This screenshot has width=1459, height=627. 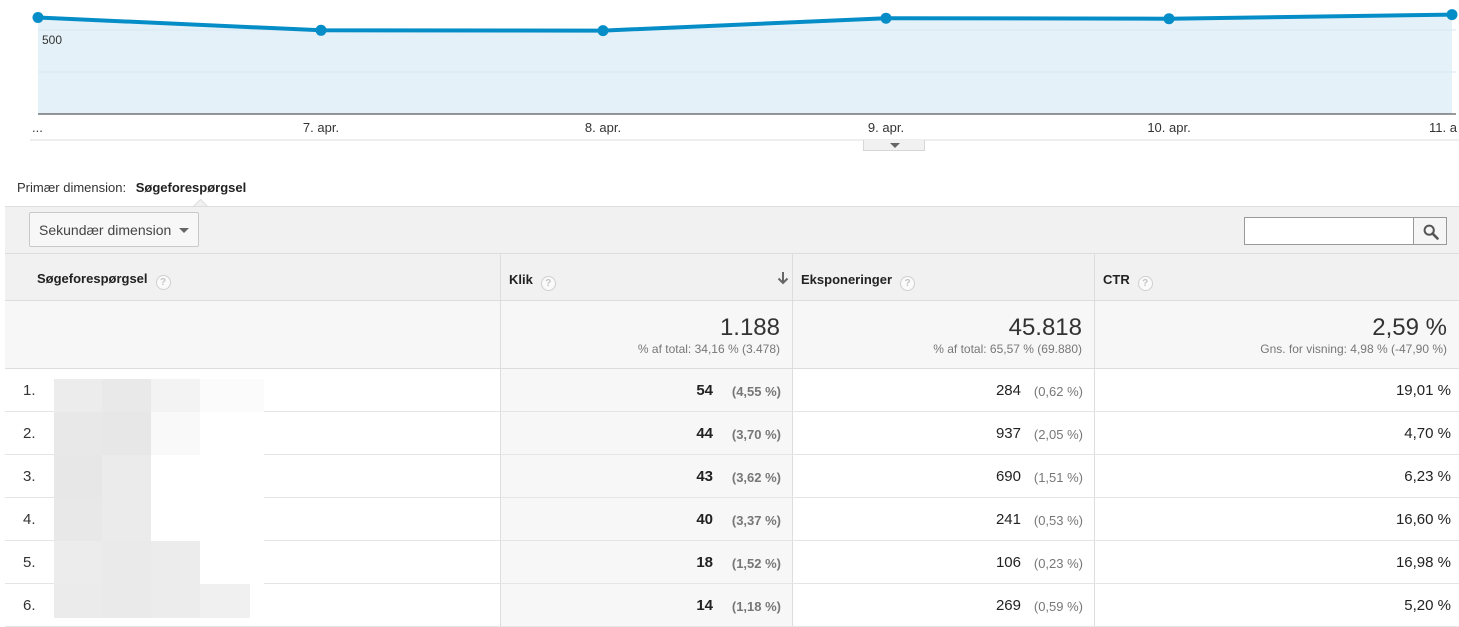 What do you see at coordinates (1008, 433) in the screenshot?
I see `impressions-value: 937` at bounding box center [1008, 433].